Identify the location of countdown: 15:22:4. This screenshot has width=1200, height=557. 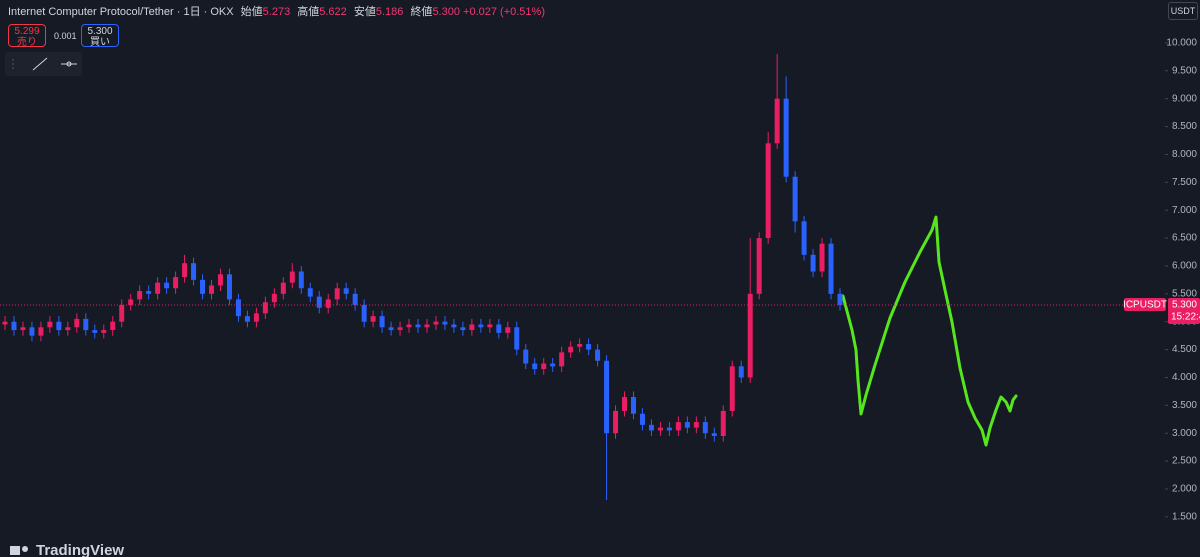
(1185, 317).